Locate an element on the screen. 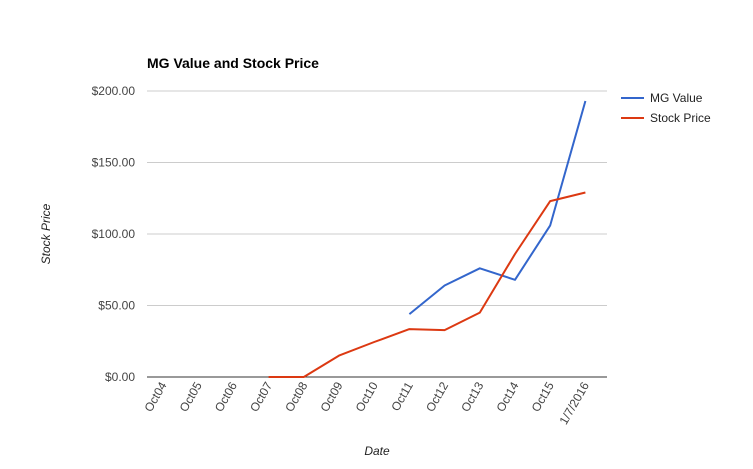 This screenshot has width=753, height=469. y-tick-labels: $0.00 $50.00 $100.00 $150.00 $200.00 is located at coordinates (114, 234).